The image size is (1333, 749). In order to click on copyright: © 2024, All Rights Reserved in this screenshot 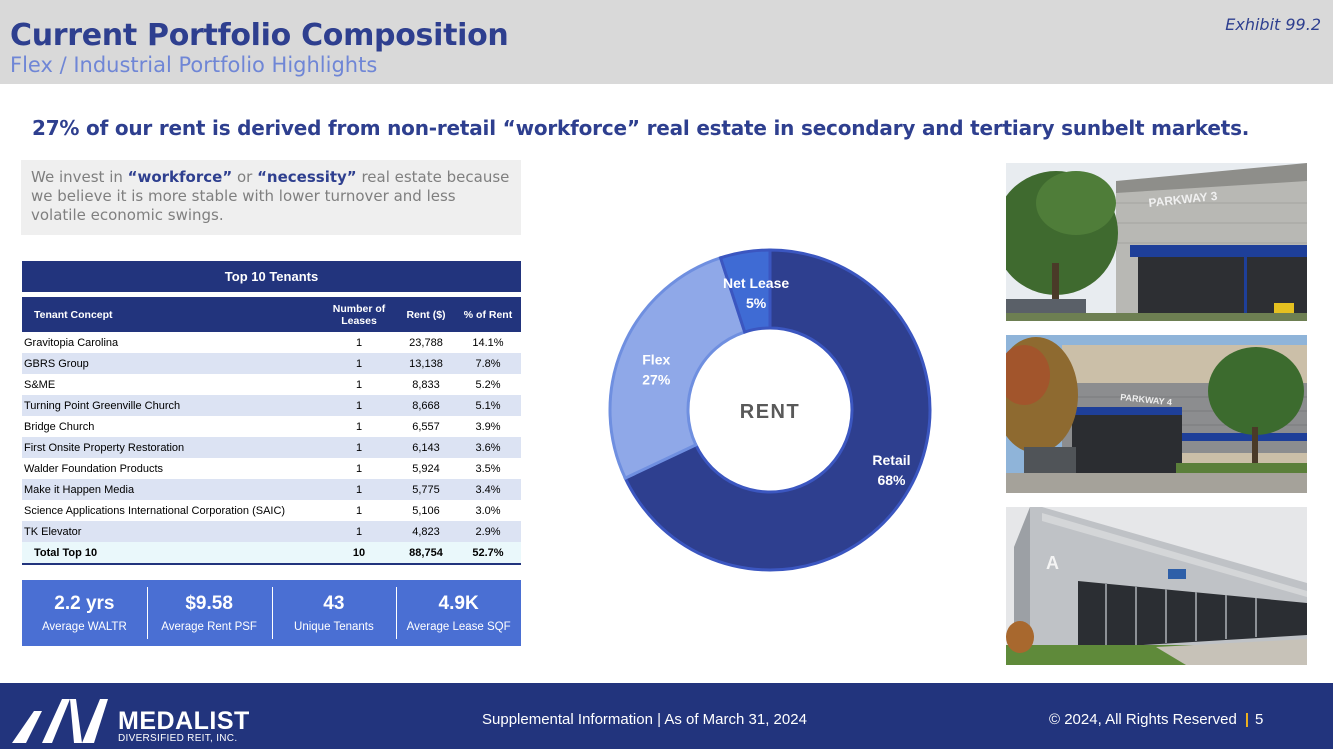, I will do `click(1143, 719)`.